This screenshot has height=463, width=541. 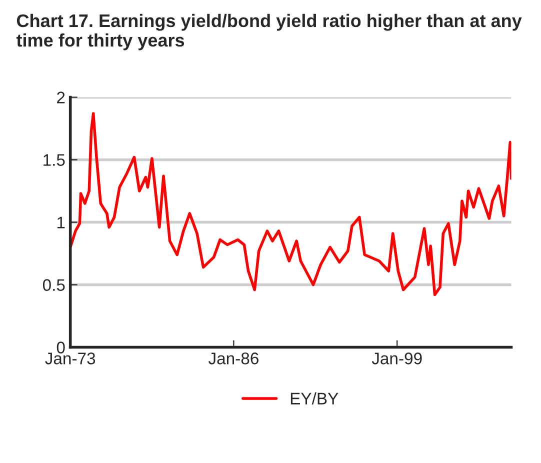 I want to click on y-tick-label: 0, so click(x=60, y=348).